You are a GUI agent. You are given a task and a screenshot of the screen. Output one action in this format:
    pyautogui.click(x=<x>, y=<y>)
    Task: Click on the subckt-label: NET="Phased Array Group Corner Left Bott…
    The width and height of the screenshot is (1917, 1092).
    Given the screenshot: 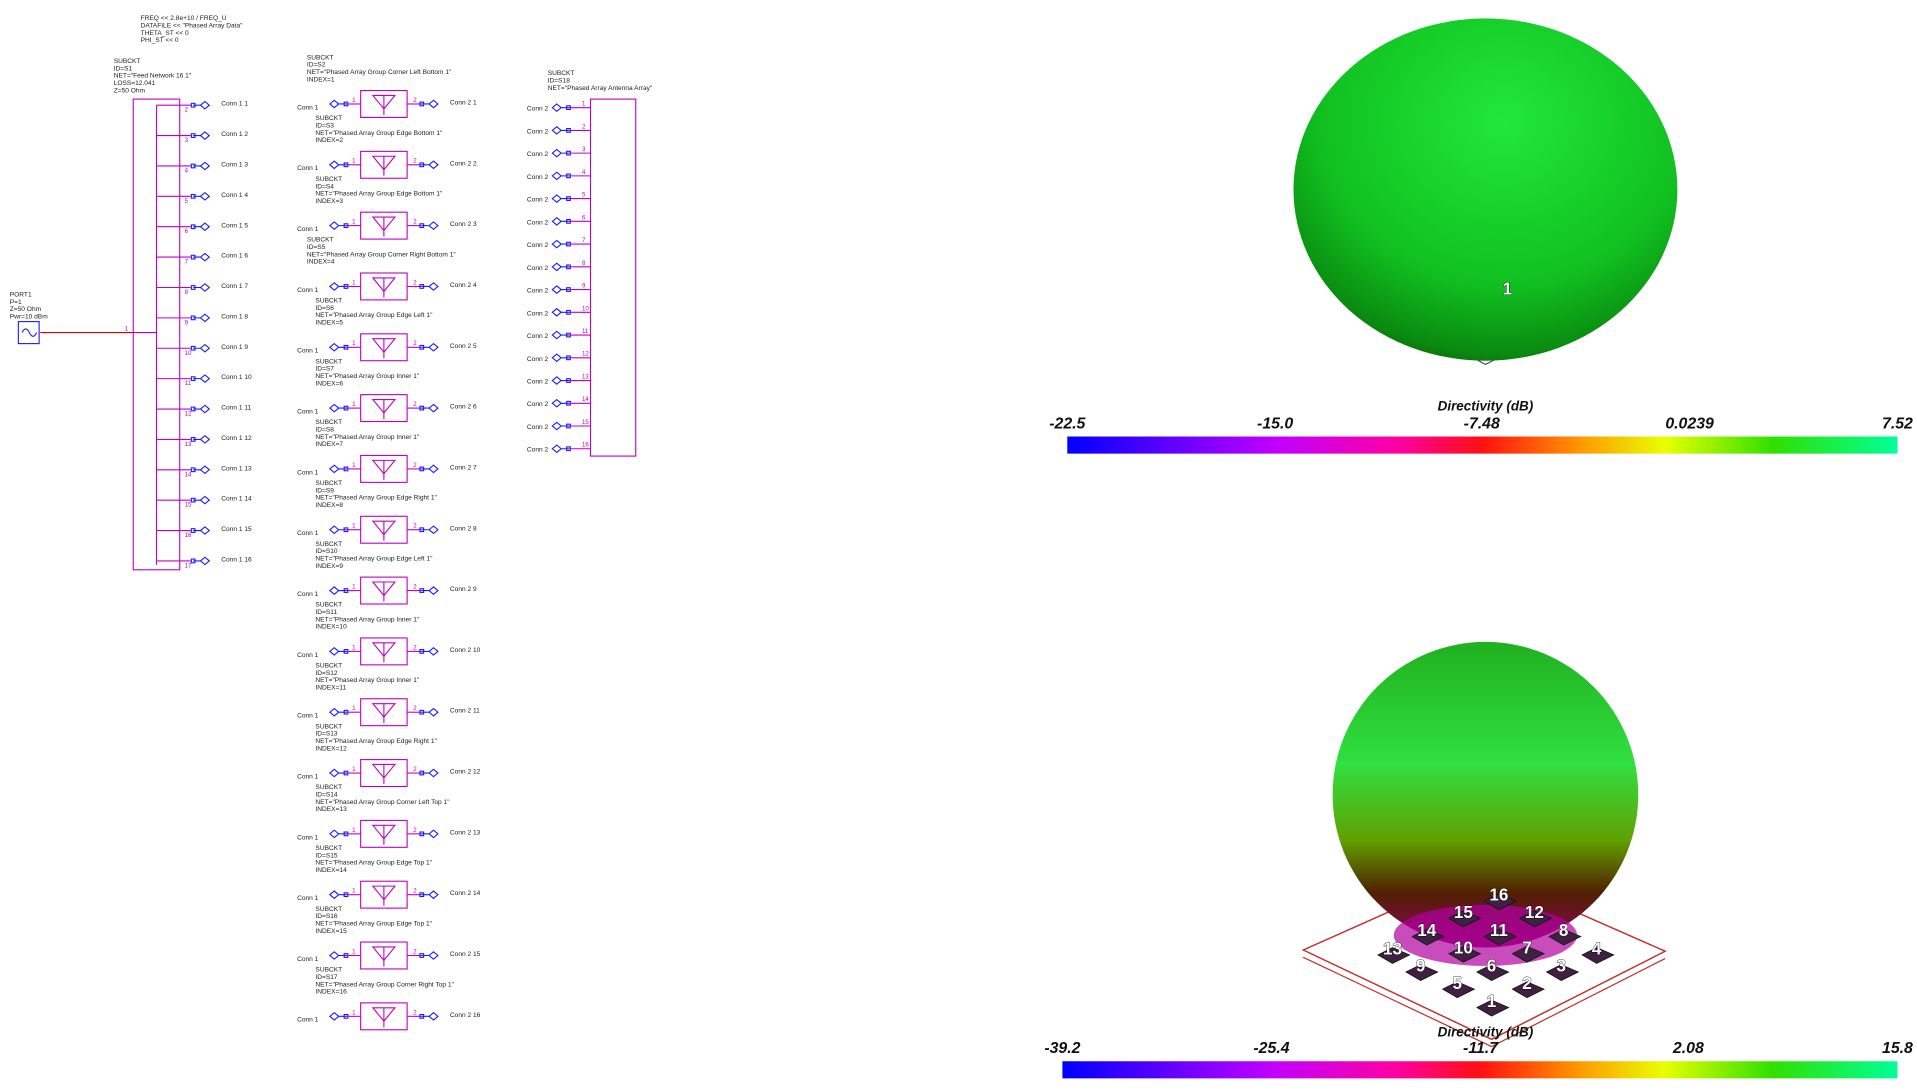 What is the action you would take?
    pyautogui.click(x=379, y=72)
    